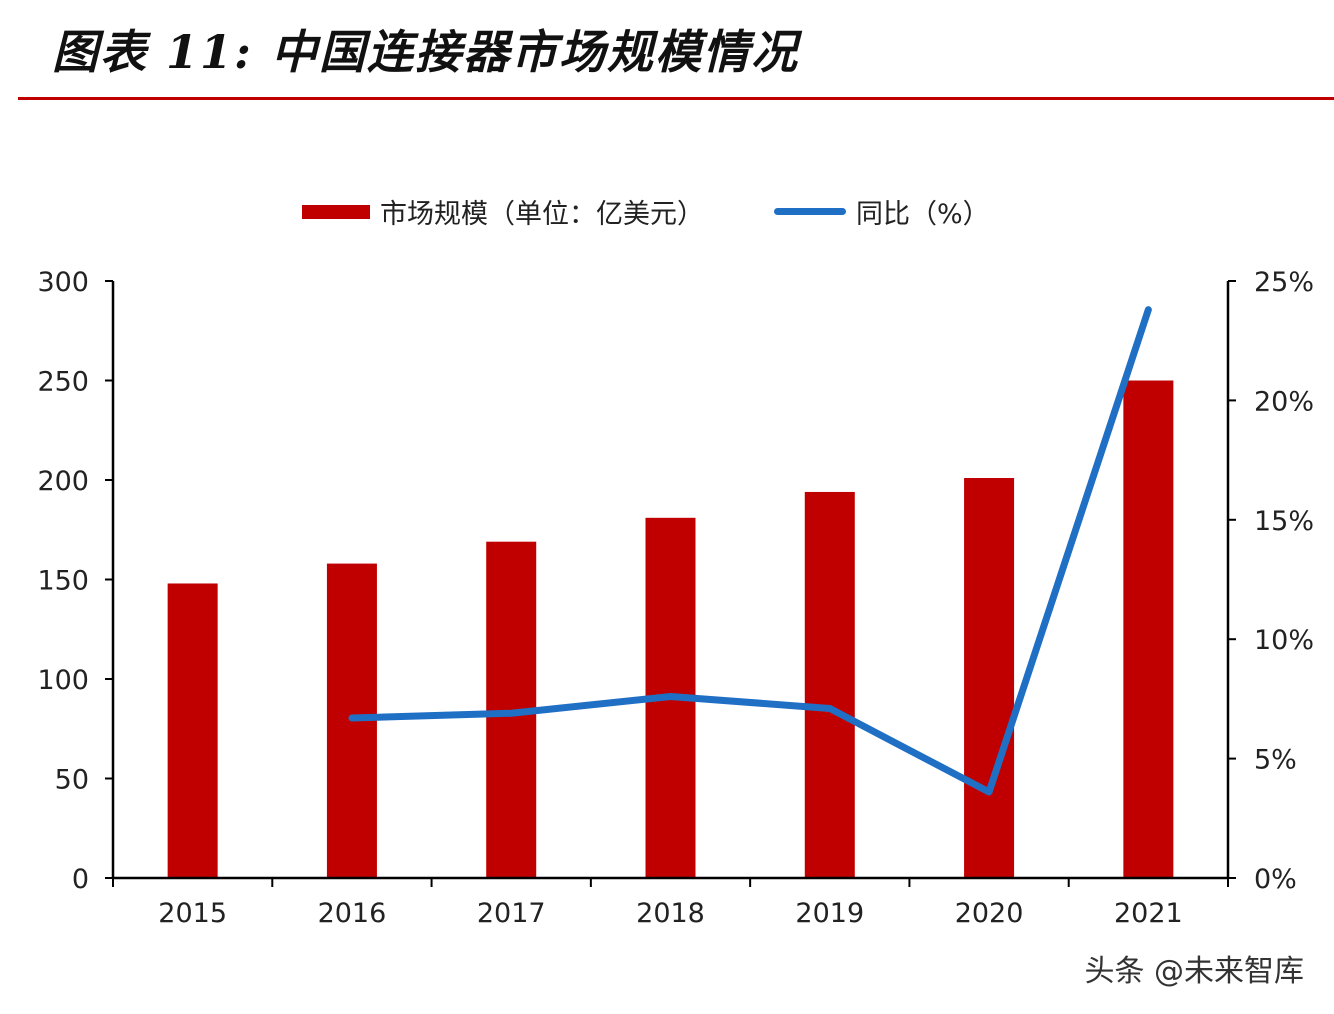 The width and height of the screenshot is (1334, 1014). Describe the element at coordinates (670, 913) in the screenshot. I see `x-tick-label-2018: 2018` at that location.